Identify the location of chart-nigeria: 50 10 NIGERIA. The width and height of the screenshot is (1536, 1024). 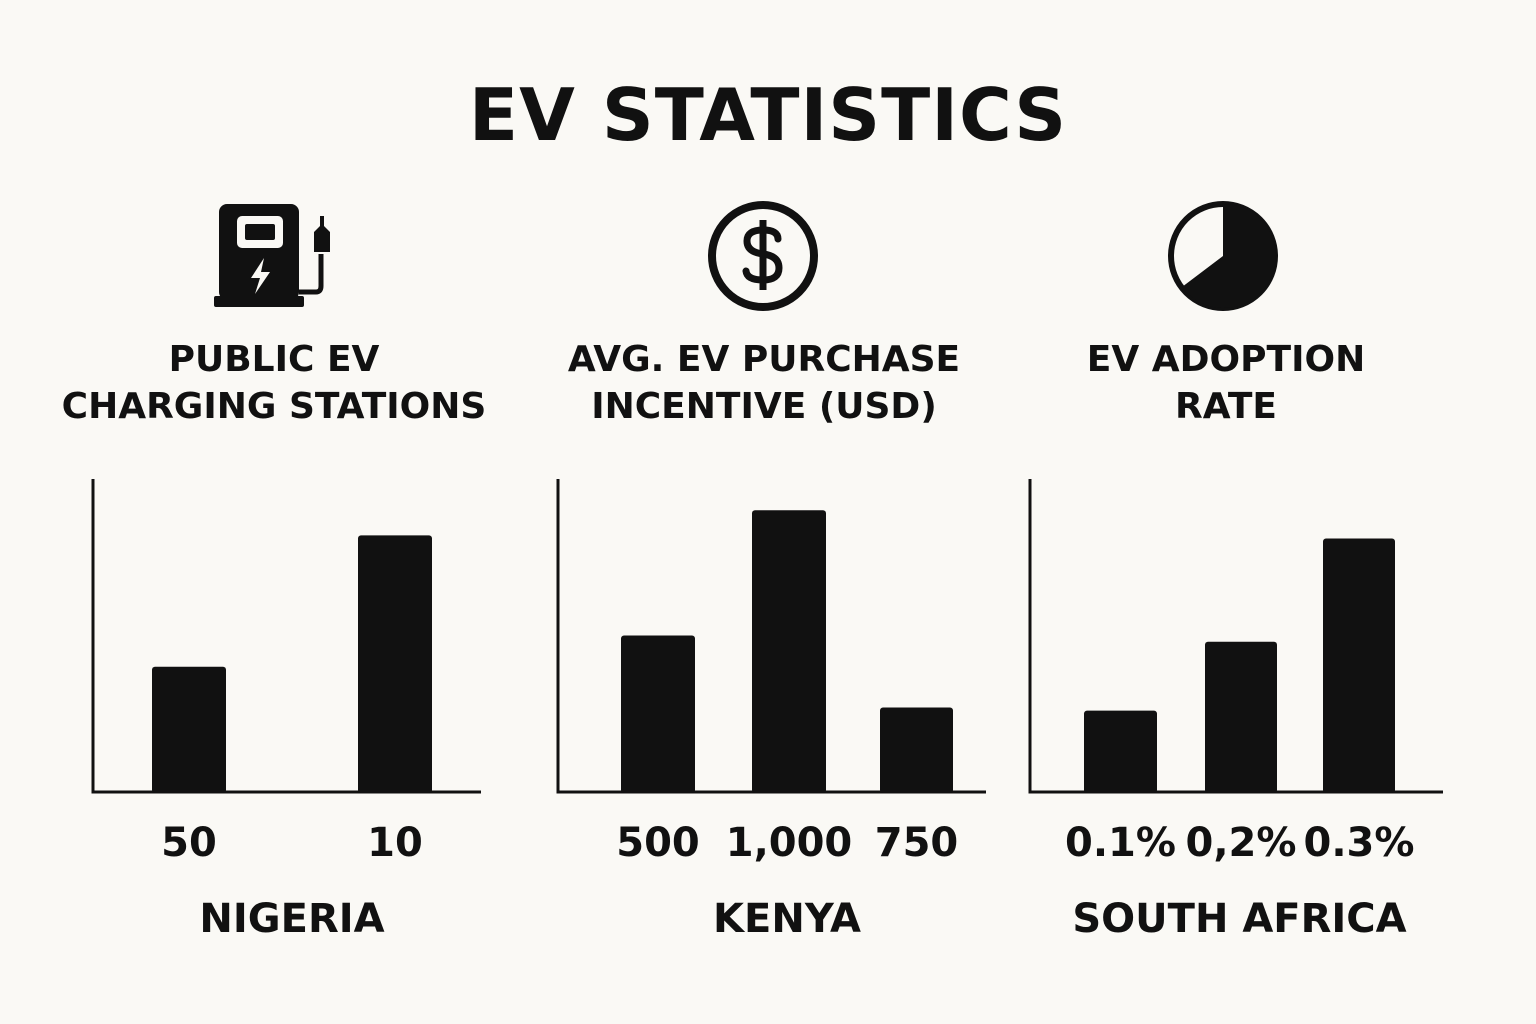
(286, 710).